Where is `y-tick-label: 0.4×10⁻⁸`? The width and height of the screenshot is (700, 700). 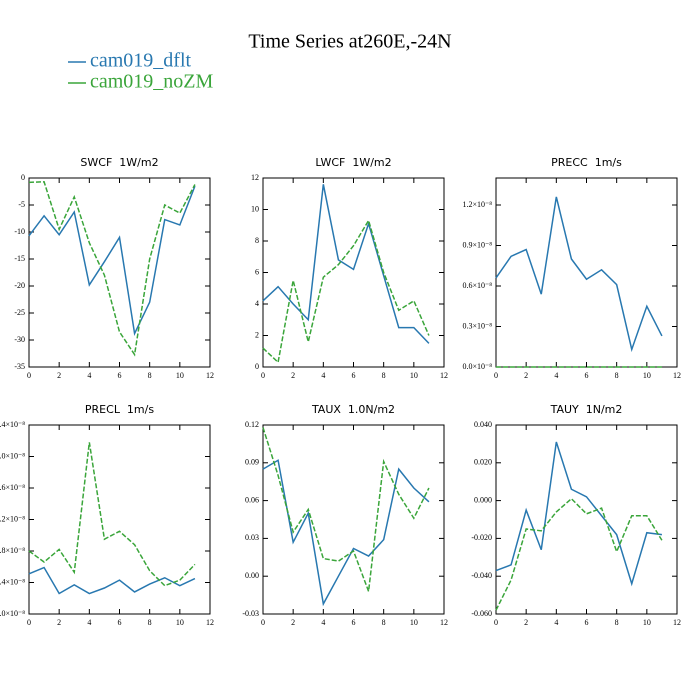
y-tick-label: 0.4×10⁻⁸ is located at coordinates (12, 581).